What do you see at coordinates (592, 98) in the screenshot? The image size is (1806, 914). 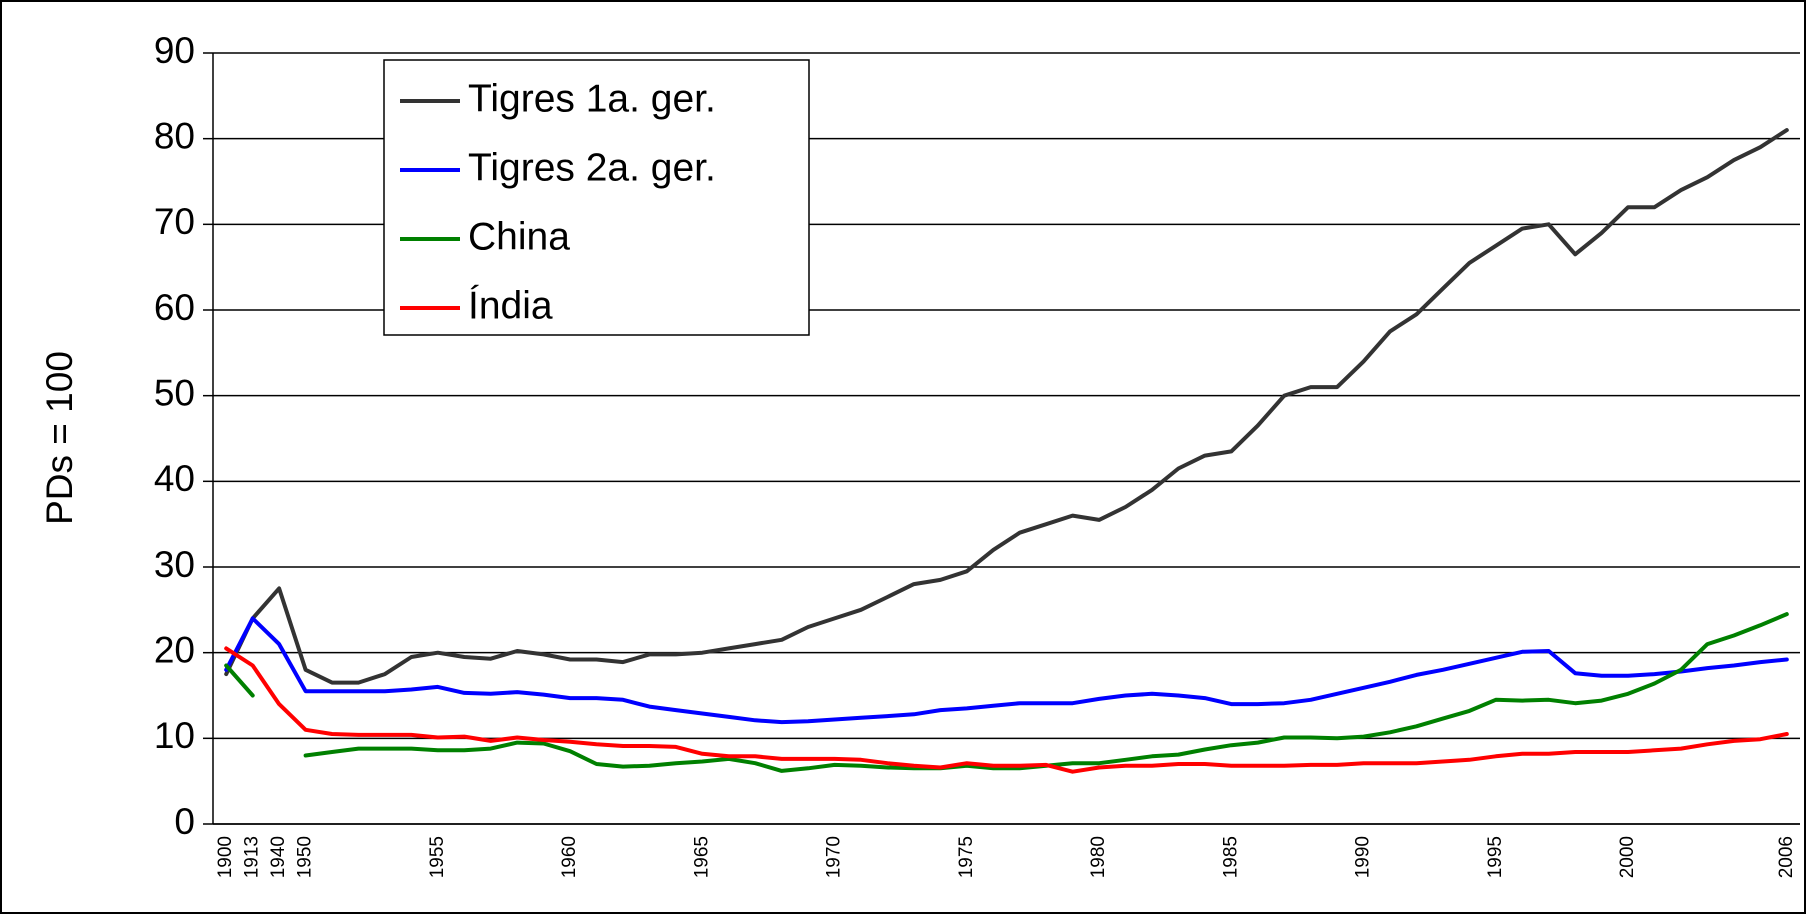 I see `legend-label: Tigres 1a. ger.` at bounding box center [592, 98].